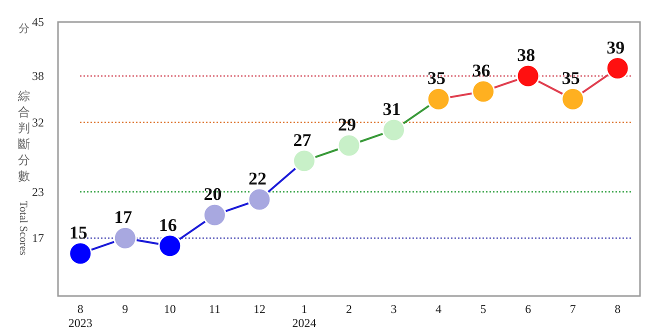 Image resolution: width=656 pixels, height=336 pixels. What do you see at coordinates (349, 309) in the screenshot?
I see `x-tick-label: 2` at bounding box center [349, 309].